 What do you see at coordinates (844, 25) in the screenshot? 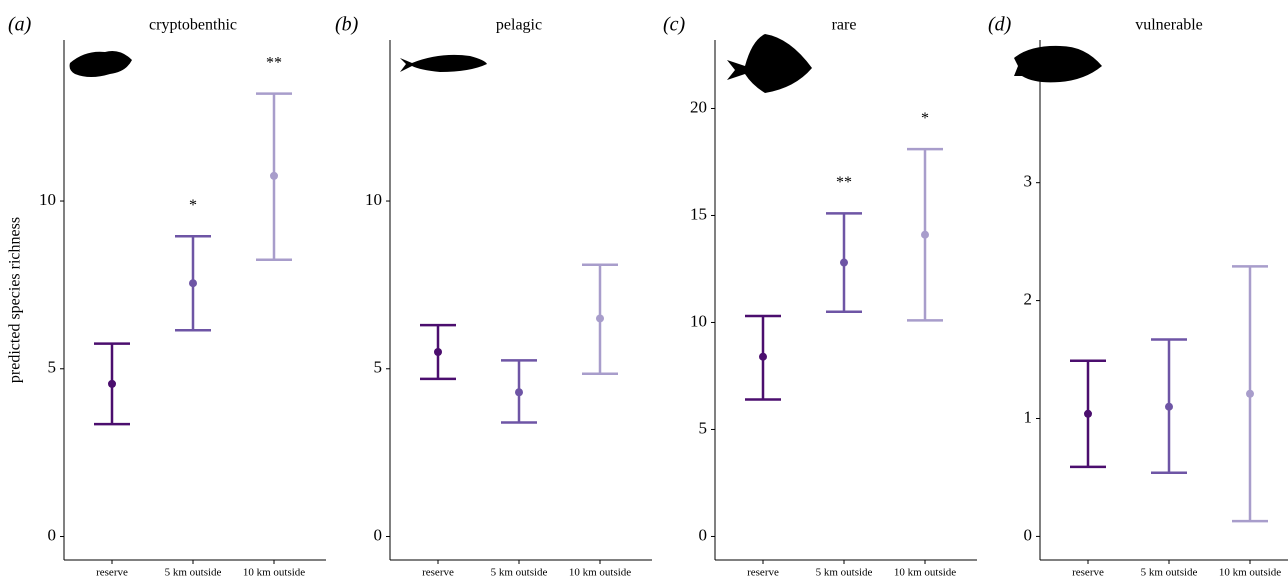
I see `panel-title: rare` at bounding box center [844, 25].